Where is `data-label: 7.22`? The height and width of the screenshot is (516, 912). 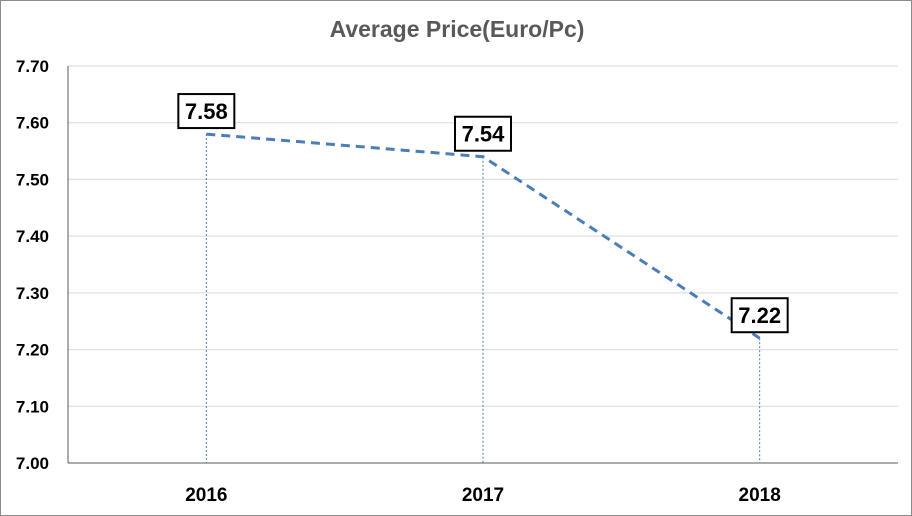 data-label: 7.22 is located at coordinates (759, 315).